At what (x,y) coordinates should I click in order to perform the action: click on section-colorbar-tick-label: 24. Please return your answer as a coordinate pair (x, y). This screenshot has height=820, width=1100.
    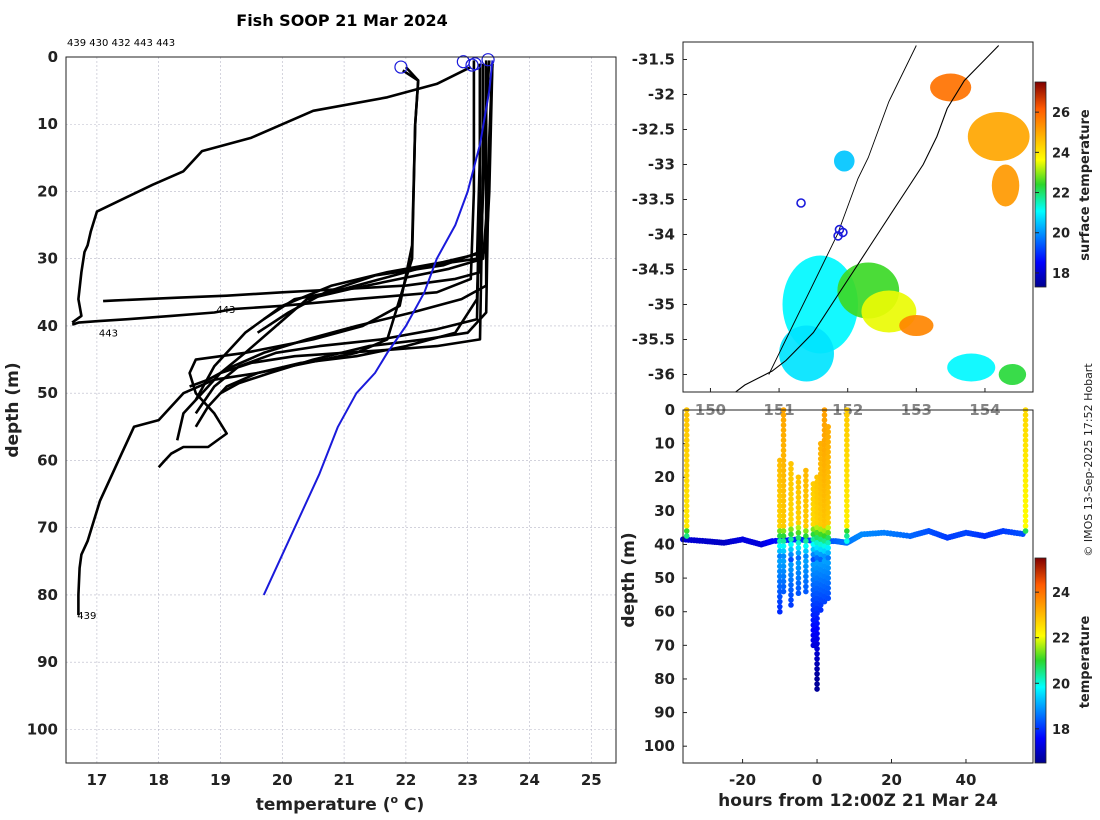
    Looking at the image, I should click on (1061, 593).